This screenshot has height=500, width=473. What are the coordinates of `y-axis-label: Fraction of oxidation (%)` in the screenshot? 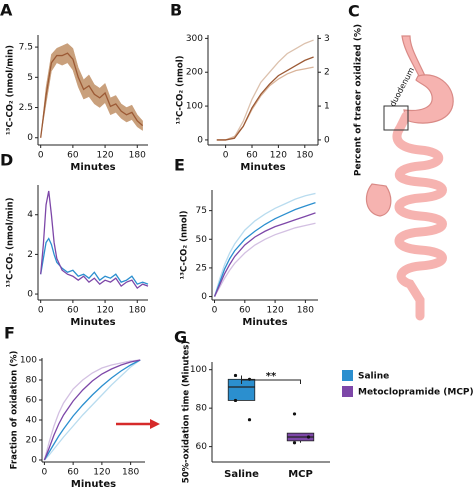 It's located at (15, 410).